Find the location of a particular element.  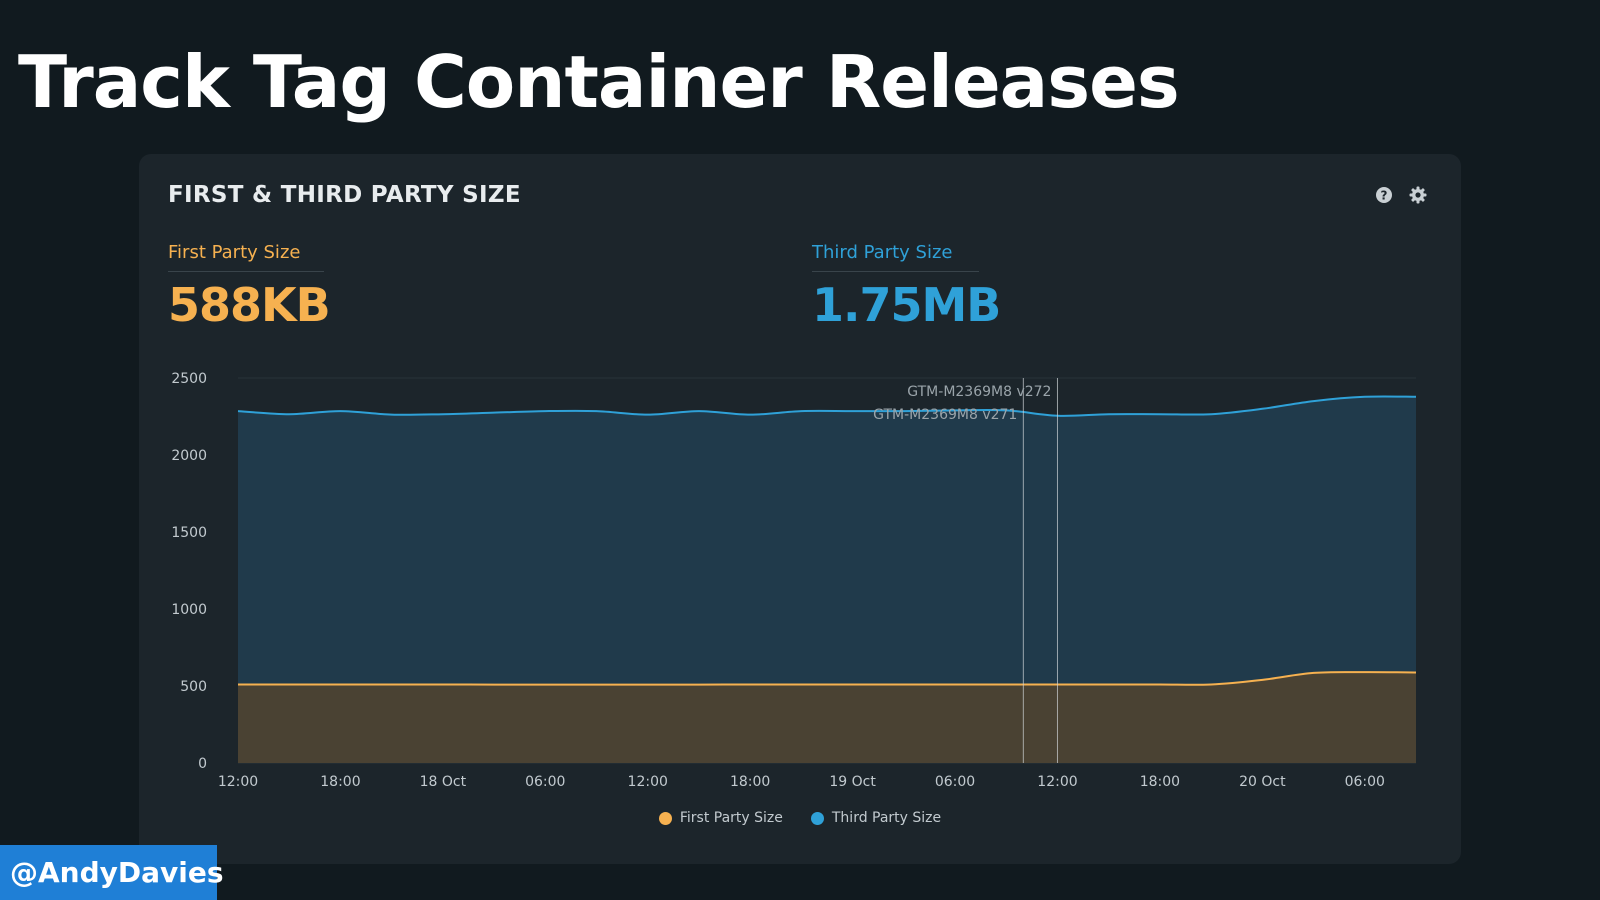

gear-icon is located at coordinates (1418, 195).